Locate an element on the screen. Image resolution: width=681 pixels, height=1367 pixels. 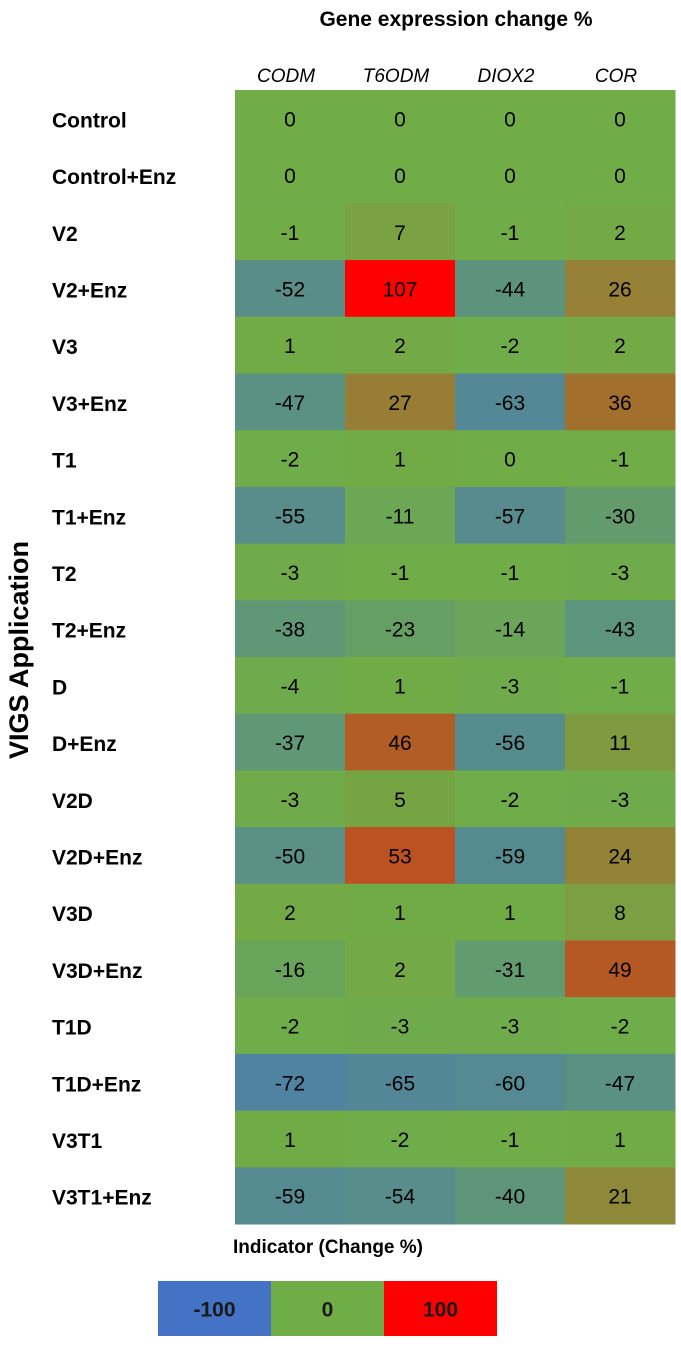
cell-value-label: -72 is located at coordinates (290, 1083).